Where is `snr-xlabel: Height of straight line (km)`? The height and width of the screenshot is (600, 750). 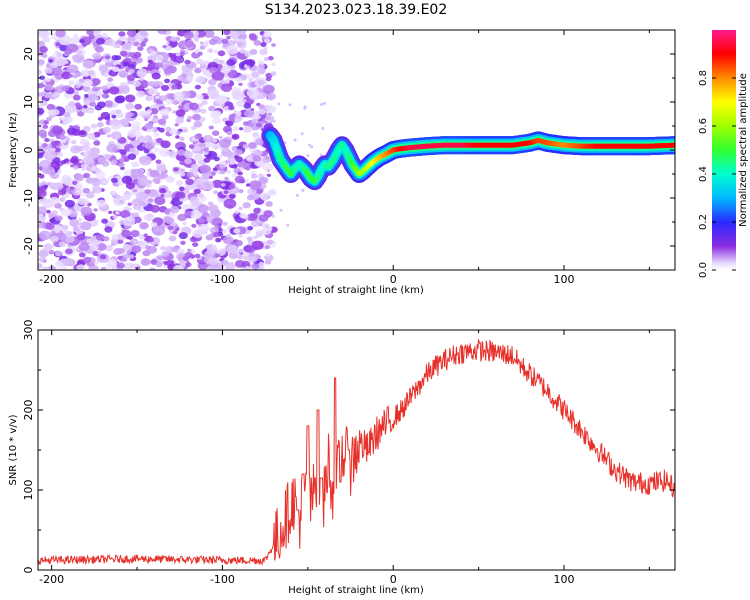 snr-xlabel: Height of straight line (km) is located at coordinates (356, 590).